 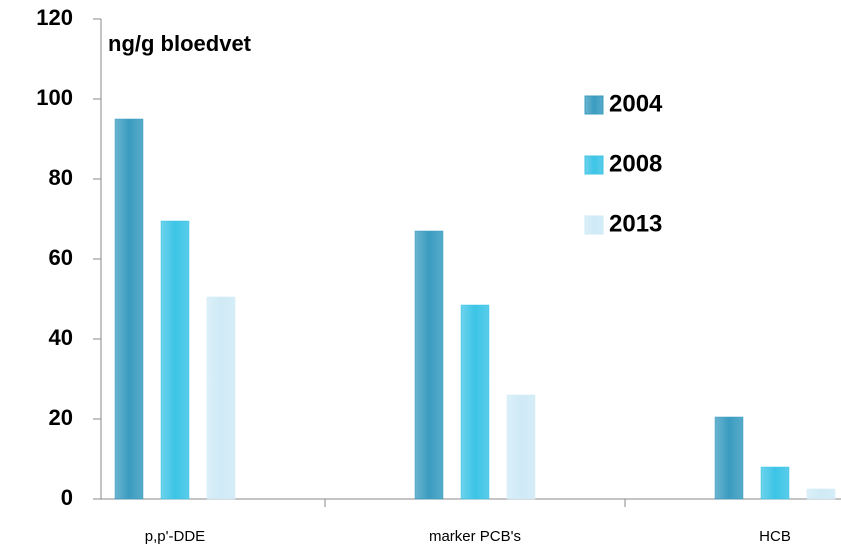 What do you see at coordinates (61, 417) in the screenshot?
I see `y-tick-label: 20` at bounding box center [61, 417].